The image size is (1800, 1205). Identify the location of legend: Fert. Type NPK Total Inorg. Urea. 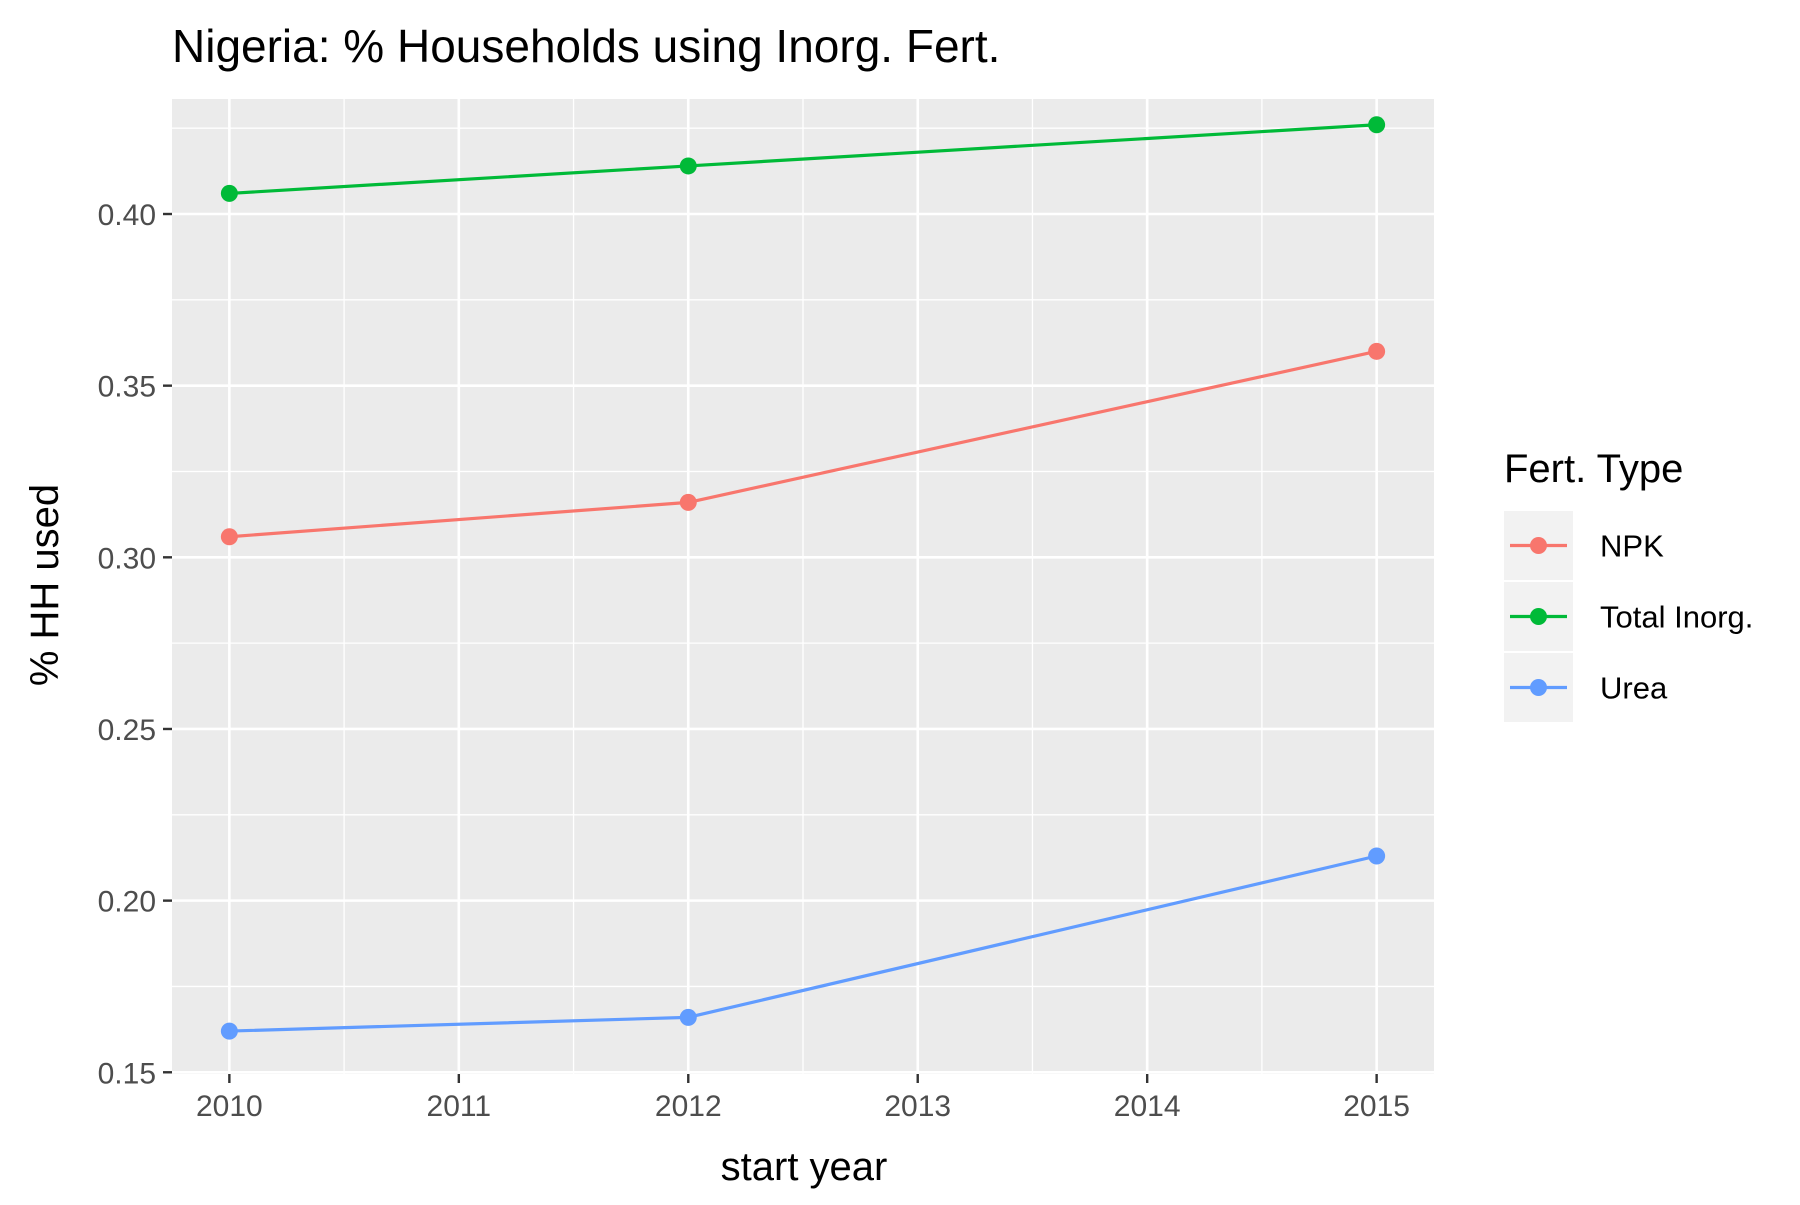
(1628, 584).